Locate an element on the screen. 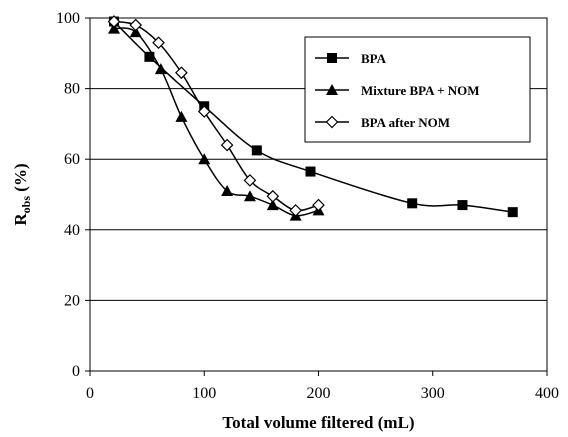  legend-item: Mixture BPA + NOM is located at coordinates (397, 90).